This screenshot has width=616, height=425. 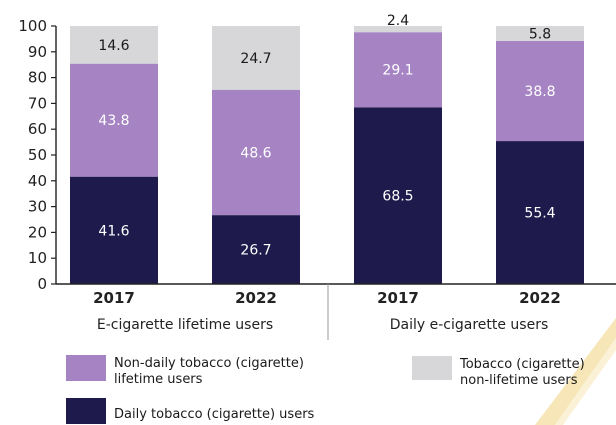 What do you see at coordinates (37, 78) in the screenshot?
I see `y-tick-label: 80` at bounding box center [37, 78].